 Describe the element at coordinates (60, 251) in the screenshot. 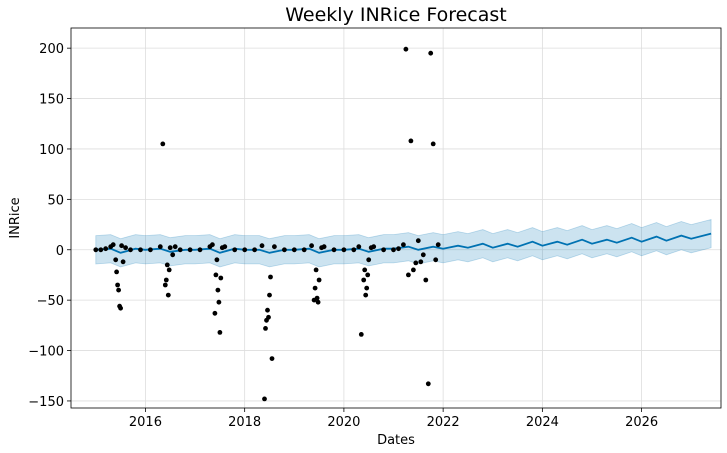

I see `y-tick-label: 0` at that location.